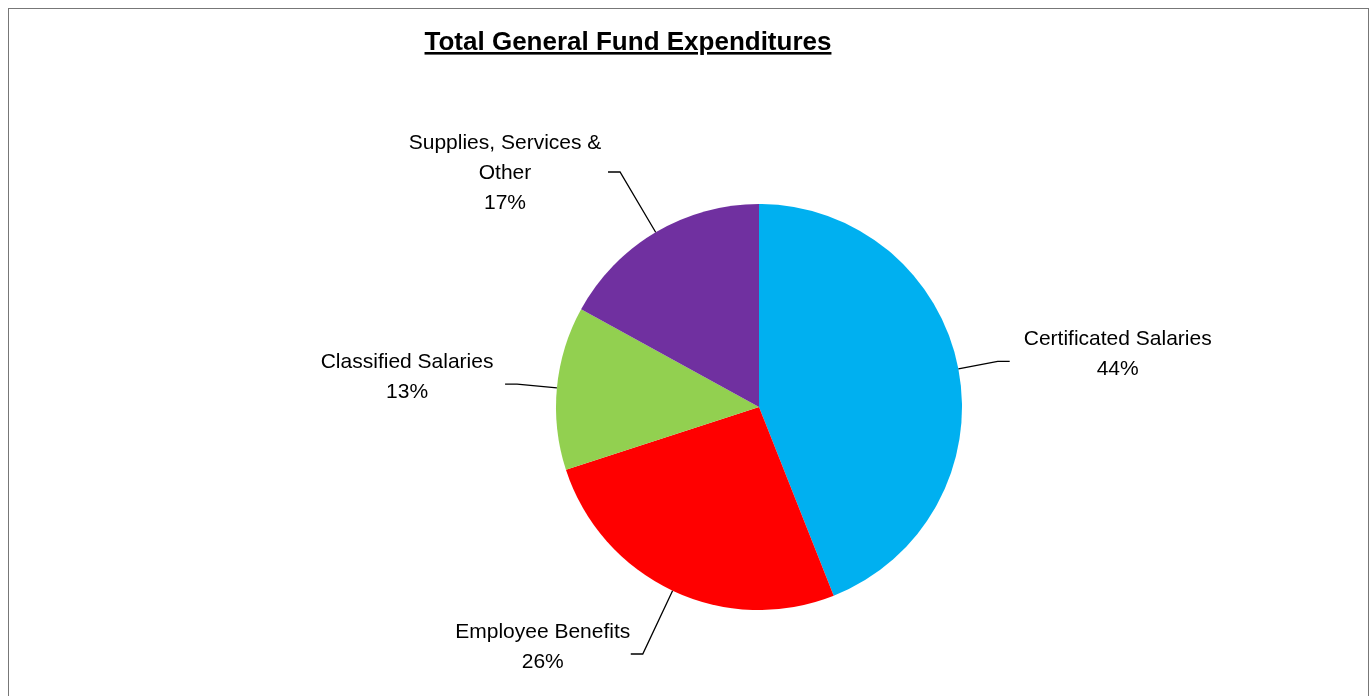 Image resolution: width=1369 pixels, height=696 pixels. What do you see at coordinates (628, 41) in the screenshot?
I see `chart-title: Total General Fund Expenditures` at bounding box center [628, 41].